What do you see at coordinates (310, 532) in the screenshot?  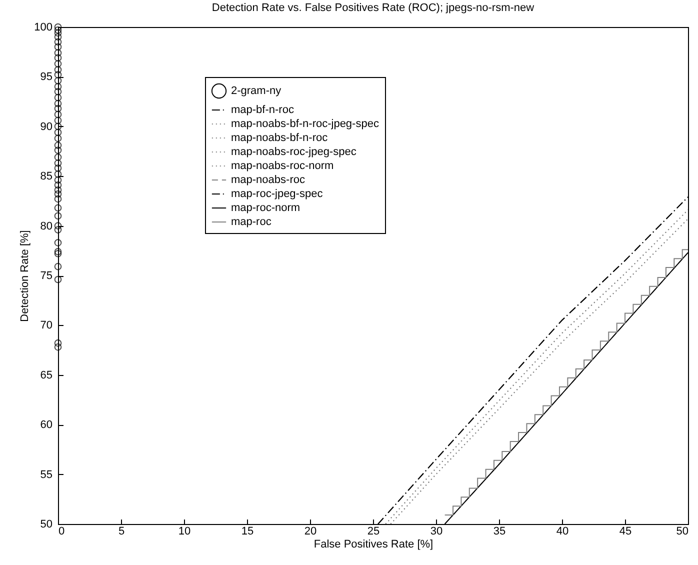 I see `x-tick-label: 20` at bounding box center [310, 532].